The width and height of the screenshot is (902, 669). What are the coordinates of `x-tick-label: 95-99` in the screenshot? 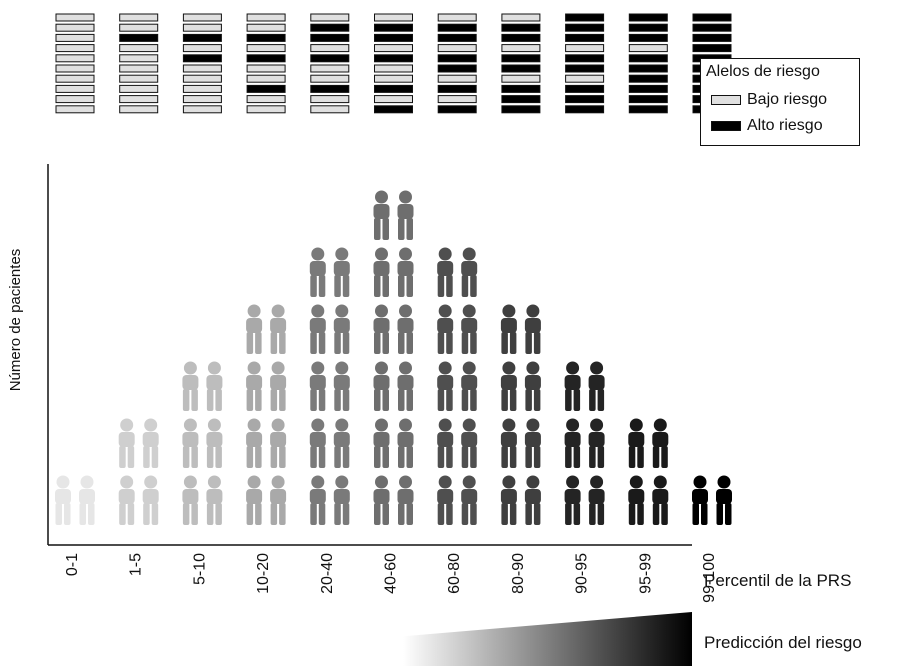 It's located at (645, 573).